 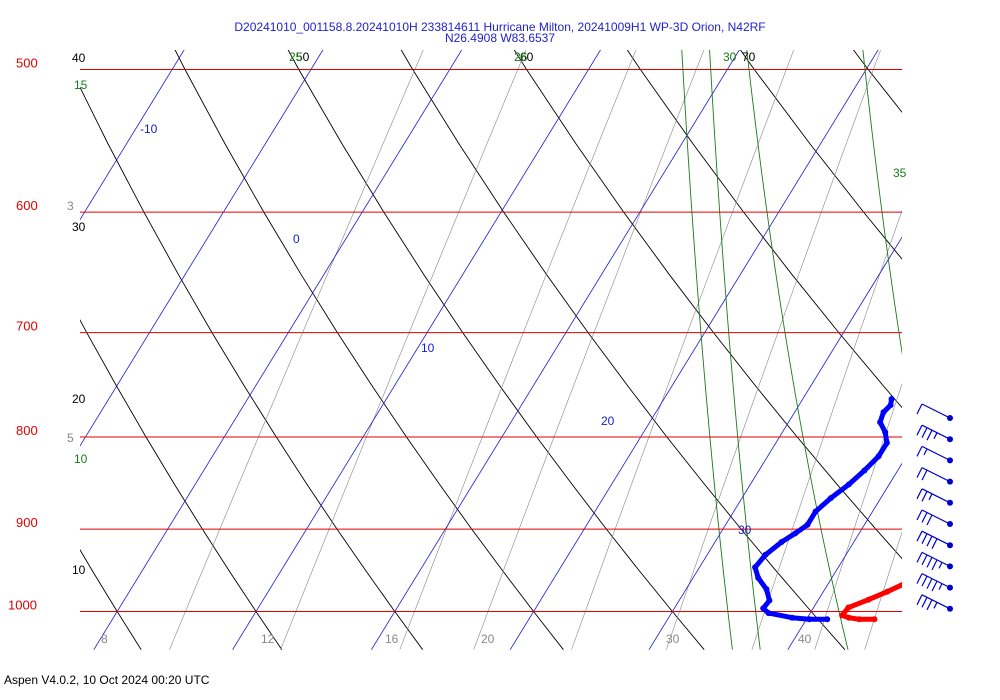 I want to click on dry-adiabat-label: 20, so click(x=79, y=399).